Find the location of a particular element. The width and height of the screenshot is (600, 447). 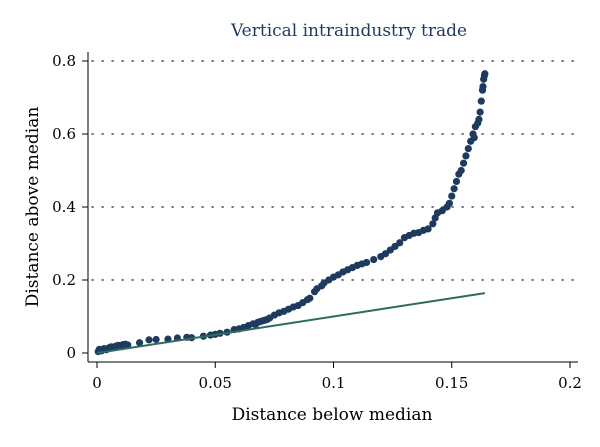

reference-line is located at coordinates (291, 323).